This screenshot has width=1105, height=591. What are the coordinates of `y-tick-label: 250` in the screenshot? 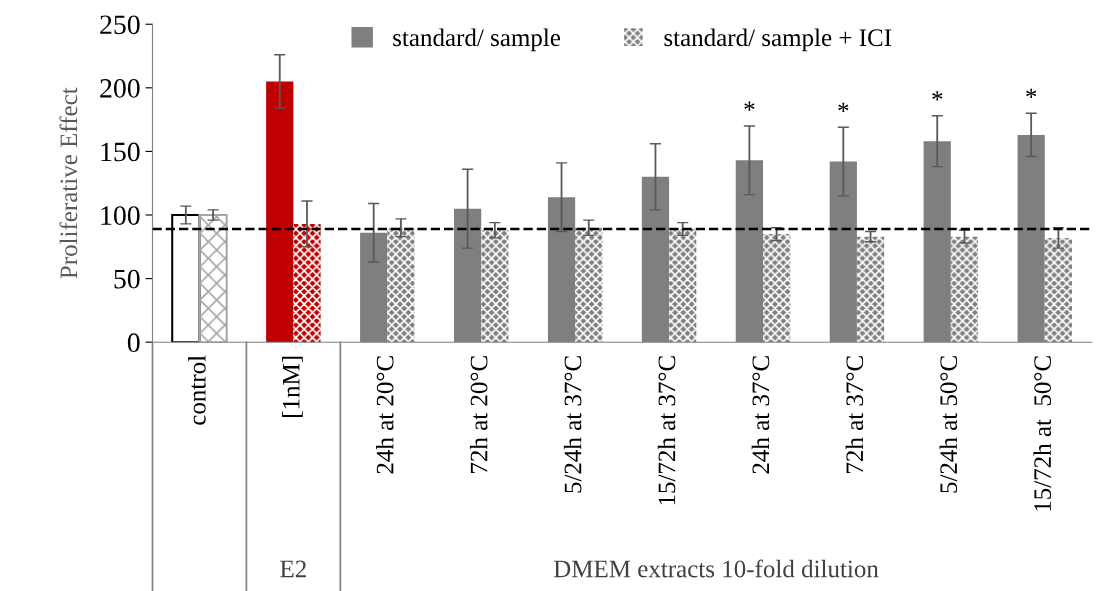 It's located at (120, 25).